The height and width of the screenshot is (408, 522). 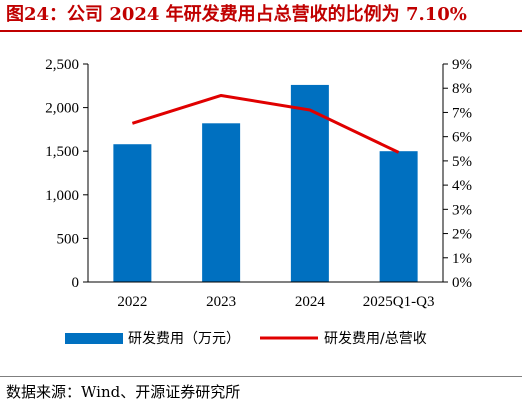 I want to click on legend-bar-swatch, so click(x=94, y=338).